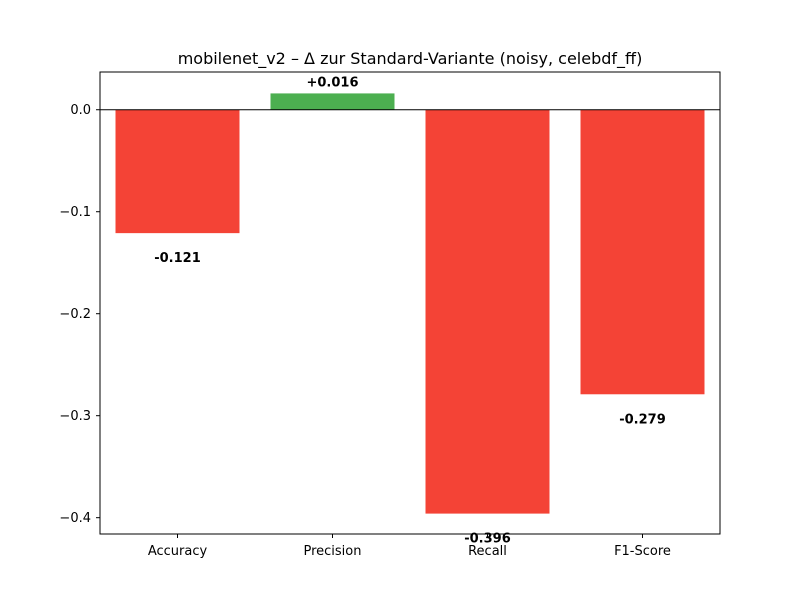  I want to click on data-label: -0.279, so click(642, 419).